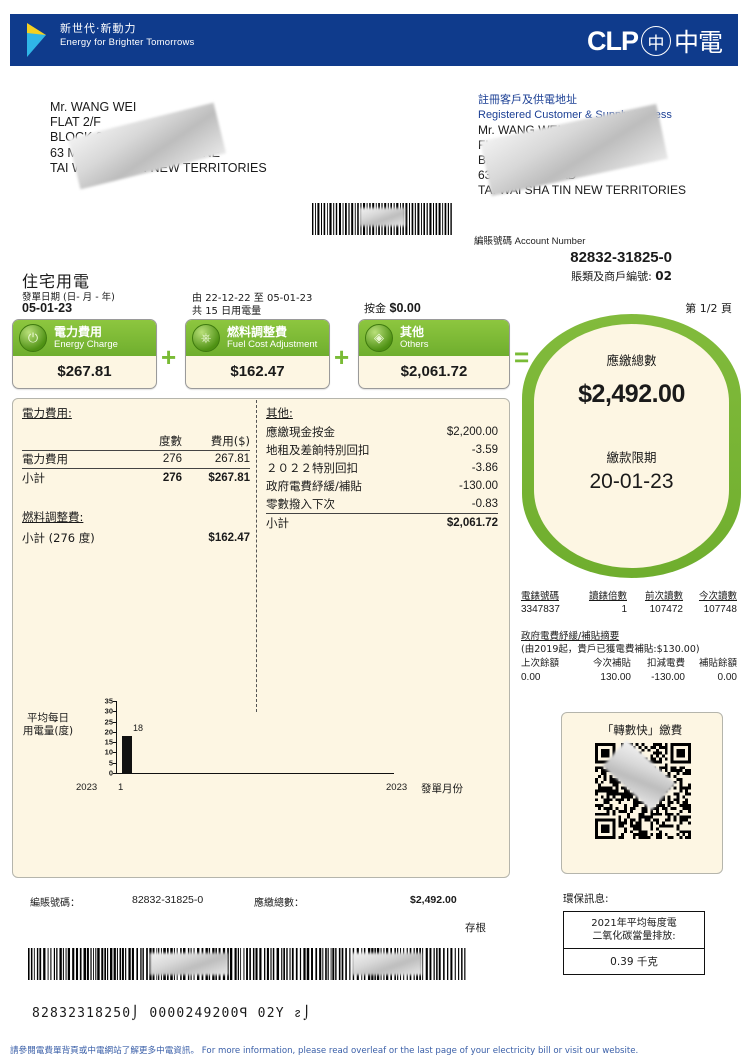 The height and width of the screenshot is (1061, 748). Describe the element at coordinates (45, 459) in the screenshot. I see `row-name: 電力費用` at that location.